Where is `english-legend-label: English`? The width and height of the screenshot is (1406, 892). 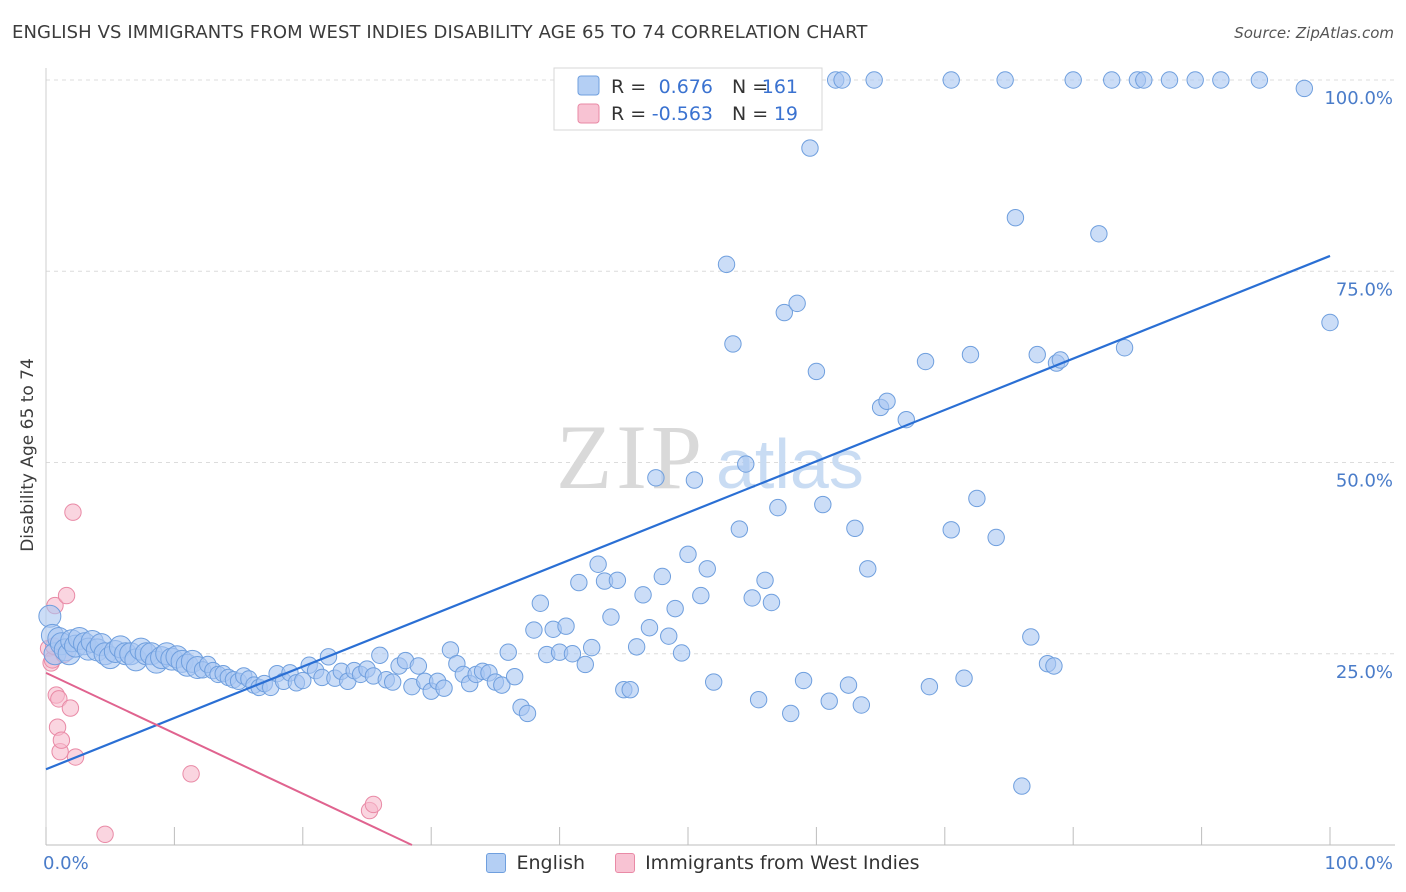 english-legend-label: English is located at coordinates (551, 863).